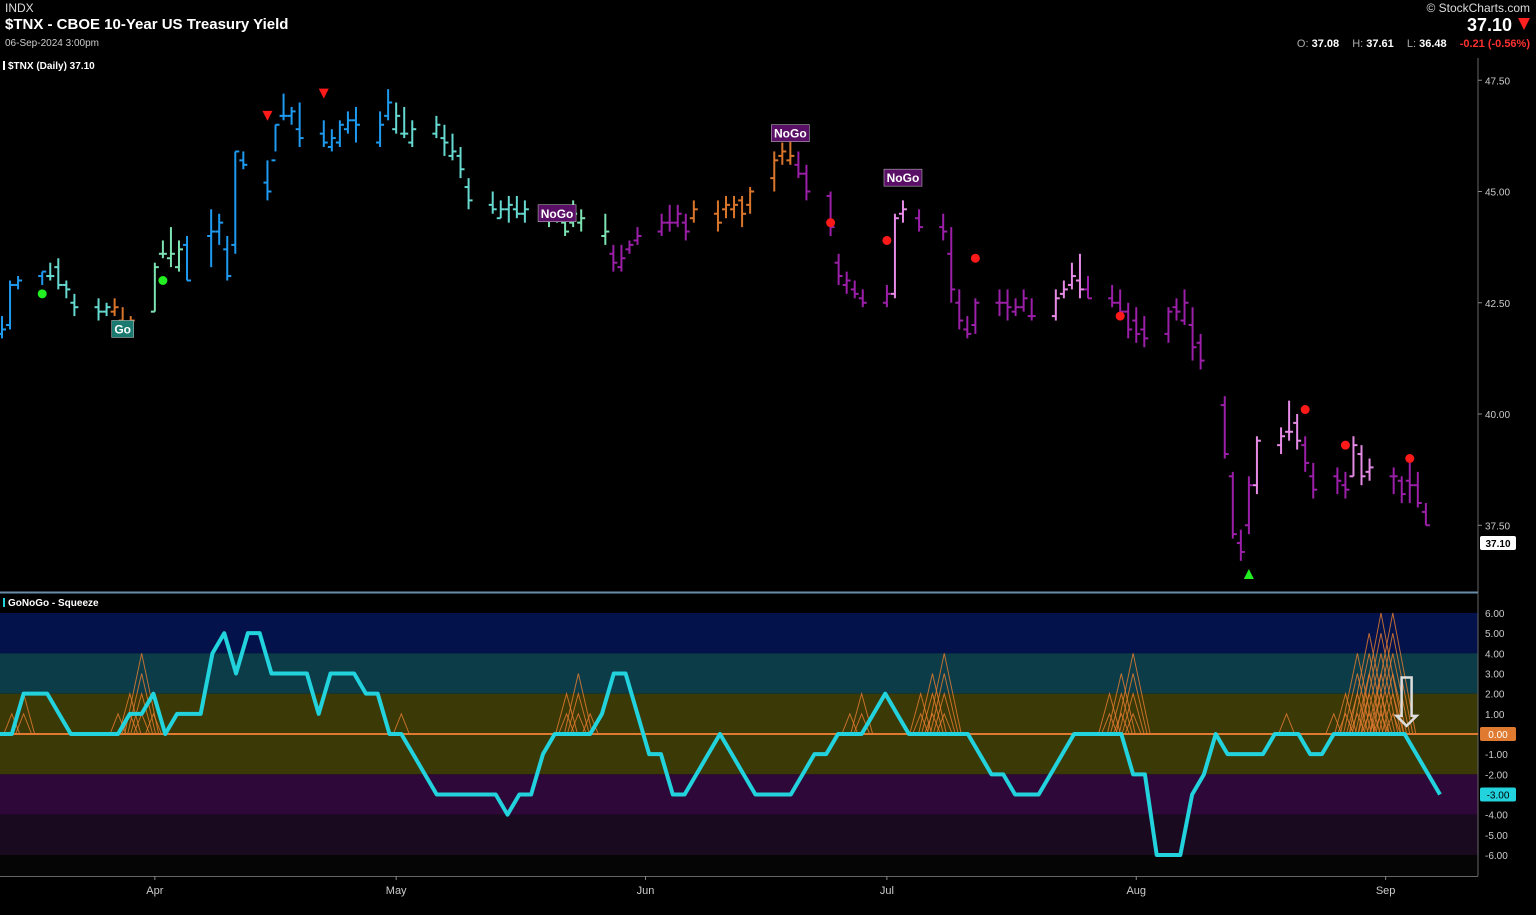 The image size is (1536, 915). What do you see at coordinates (50, 334) in the screenshot?
I see `panel-legends: $TNX (Daily) 37.10 GoNoGo - Squeeze` at bounding box center [50, 334].